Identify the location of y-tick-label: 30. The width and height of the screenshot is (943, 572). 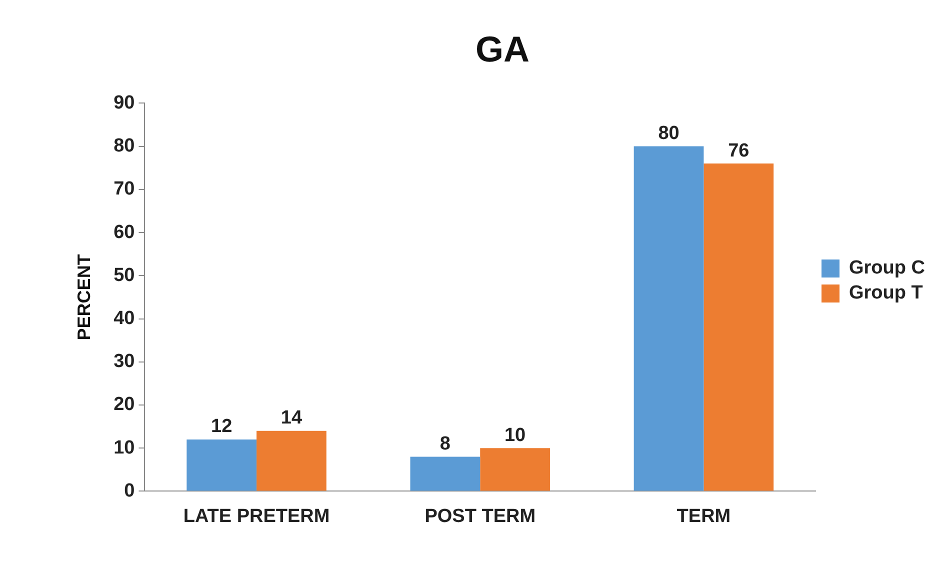
(124, 361).